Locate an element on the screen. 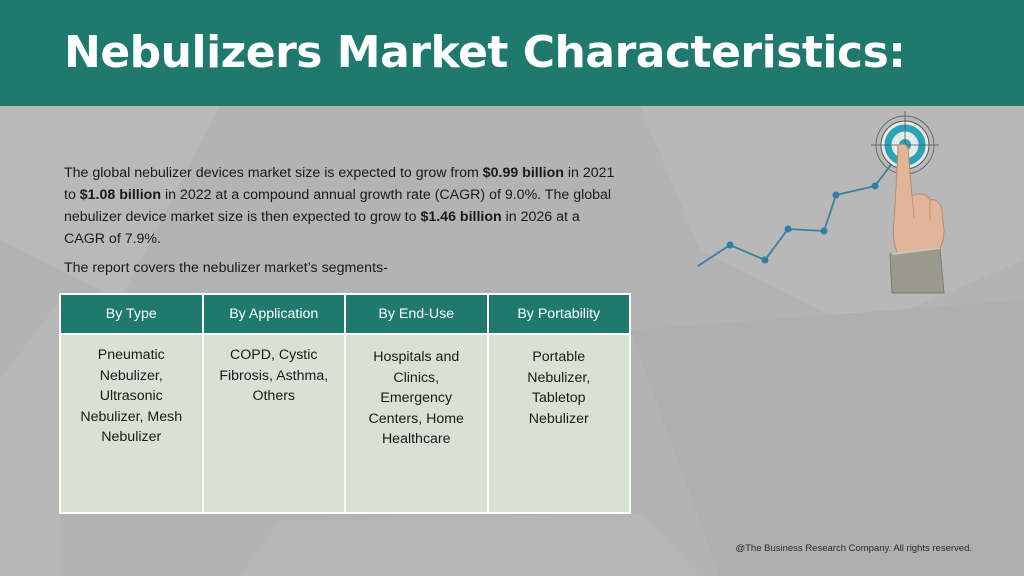 This screenshot has width=1024, height=576. cell-portability: Portable Nebulizer, Tabletop Nebulizer is located at coordinates (558, 423).